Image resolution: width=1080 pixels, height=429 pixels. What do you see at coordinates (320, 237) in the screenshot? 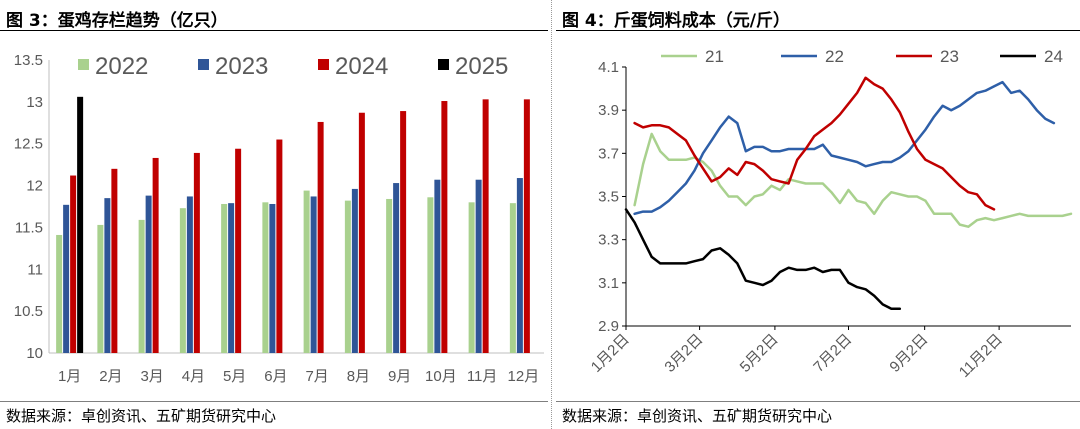
I see `bar-2024-7月` at bounding box center [320, 237].